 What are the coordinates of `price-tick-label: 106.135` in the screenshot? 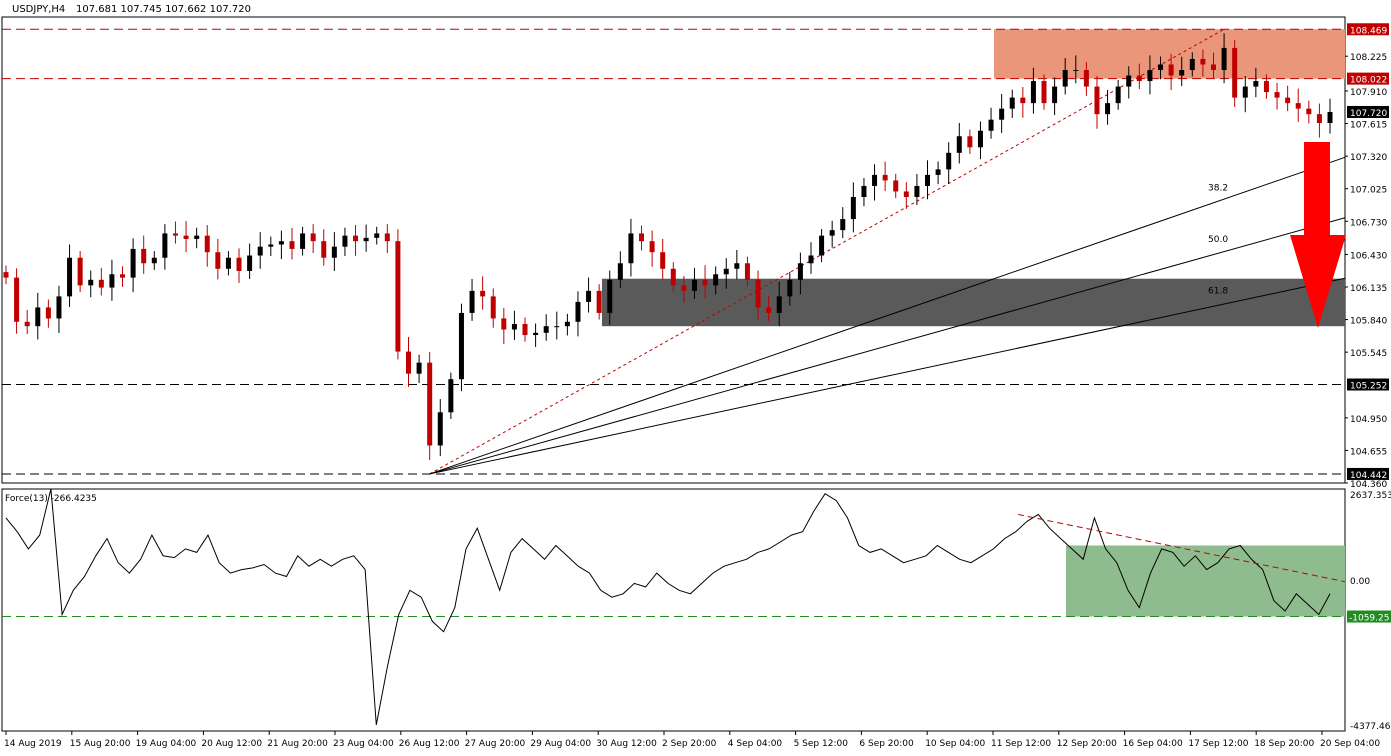 It's located at (1368, 289).